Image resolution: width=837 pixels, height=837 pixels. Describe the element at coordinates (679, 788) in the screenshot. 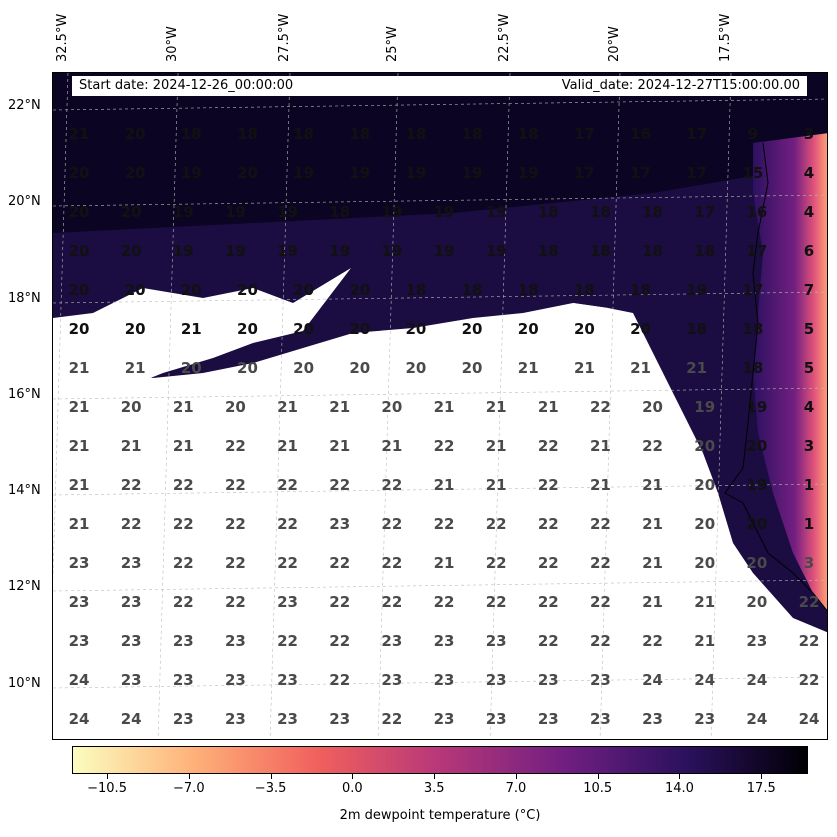

I see `colorbar-tick-label: 14.0` at that location.